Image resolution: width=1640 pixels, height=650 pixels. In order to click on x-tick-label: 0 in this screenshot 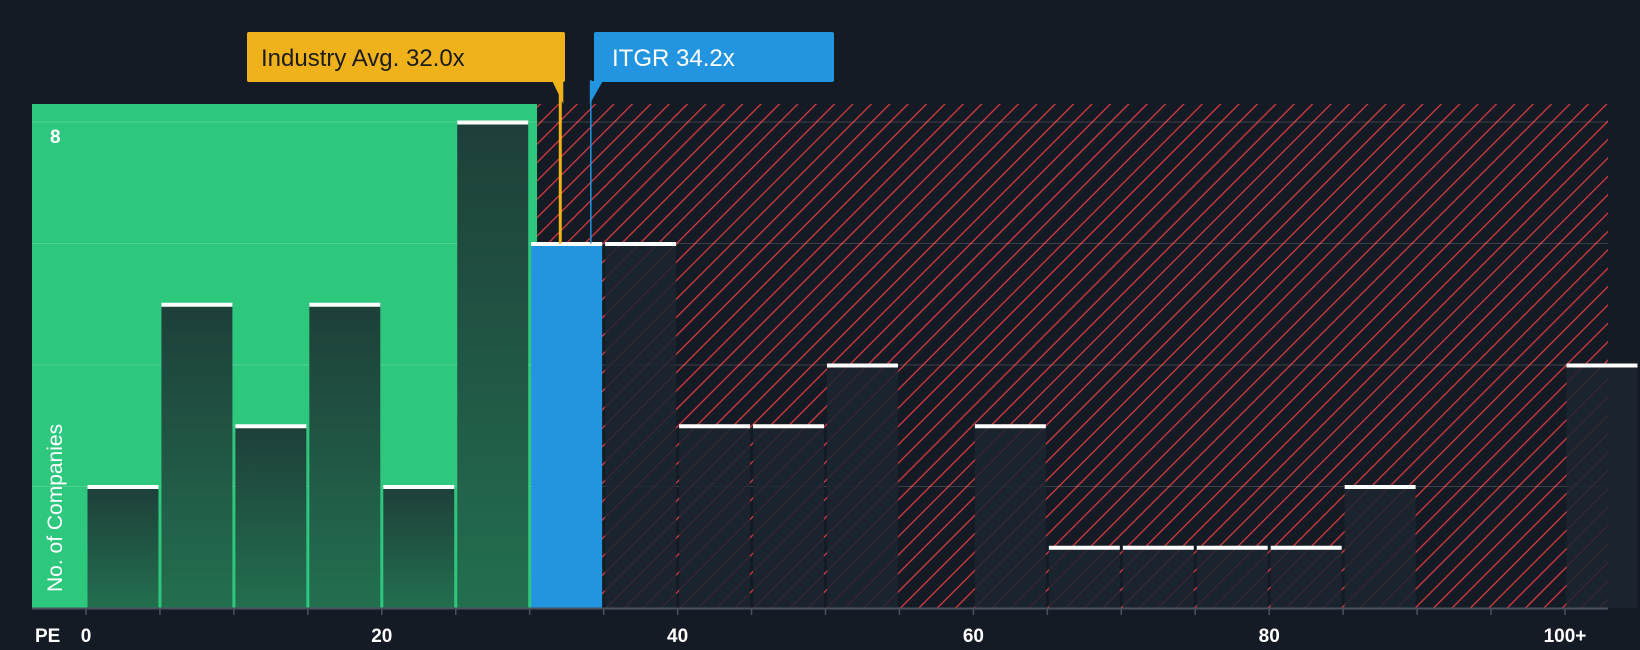, I will do `click(86, 636)`.